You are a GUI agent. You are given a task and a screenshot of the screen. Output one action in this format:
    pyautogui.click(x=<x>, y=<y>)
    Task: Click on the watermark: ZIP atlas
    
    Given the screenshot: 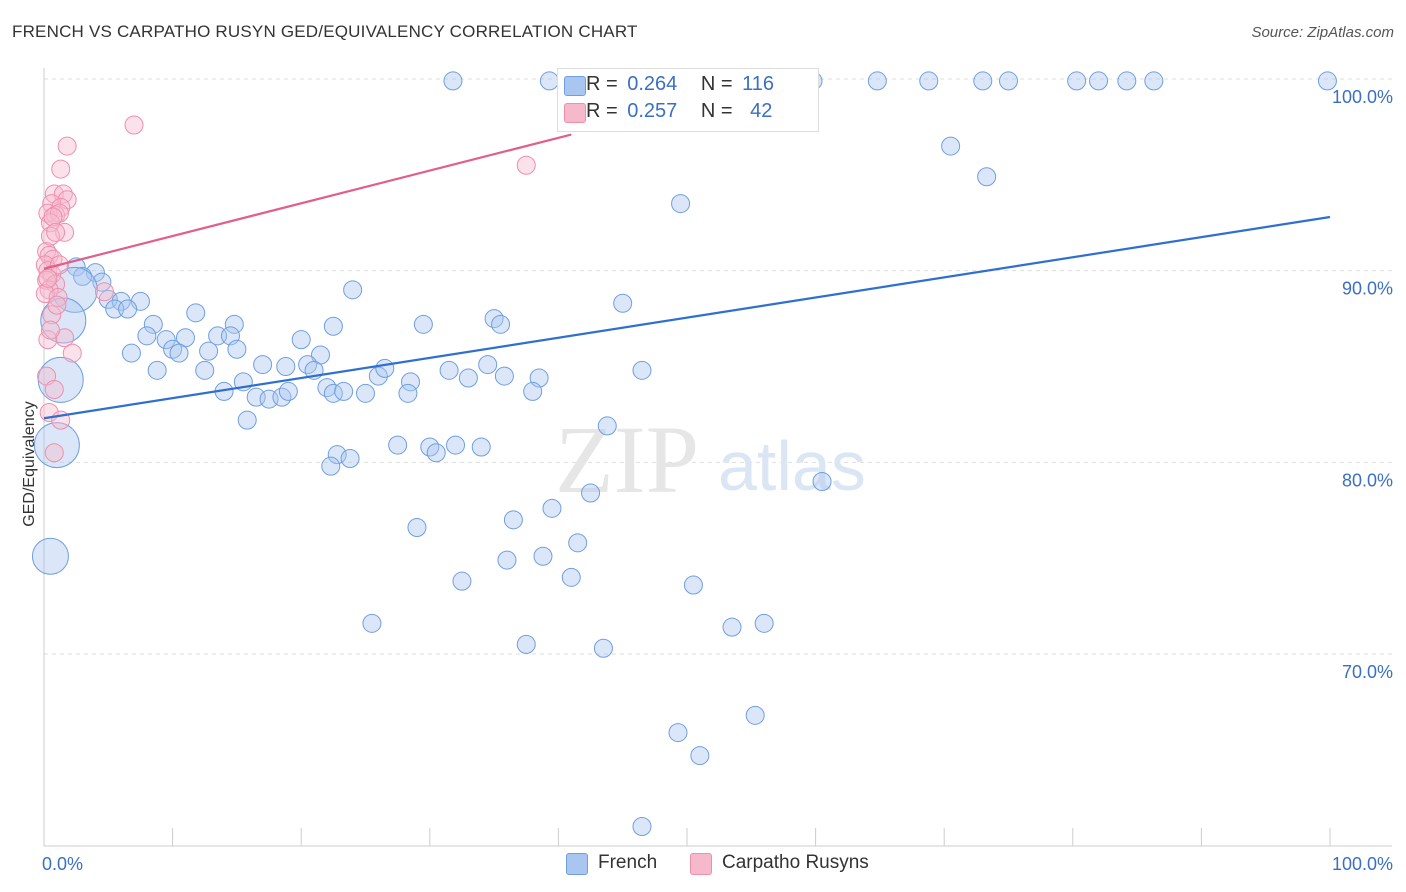 What is the action you would take?
    pyautogui.click(x=710, y=459)
    